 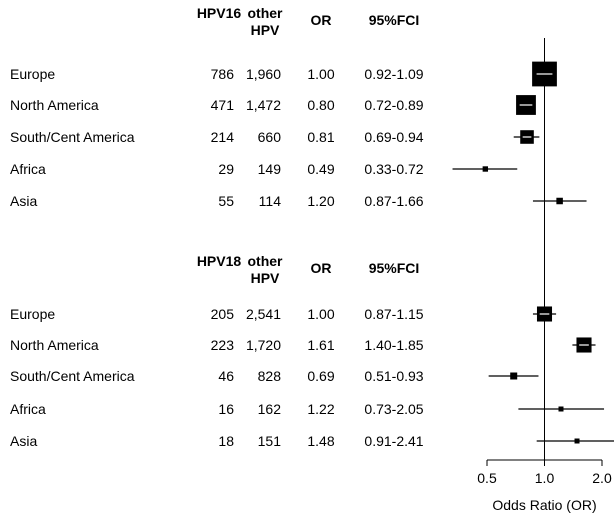 I want to click on x-tick-label: 1.0, so click(x=545, y=478).